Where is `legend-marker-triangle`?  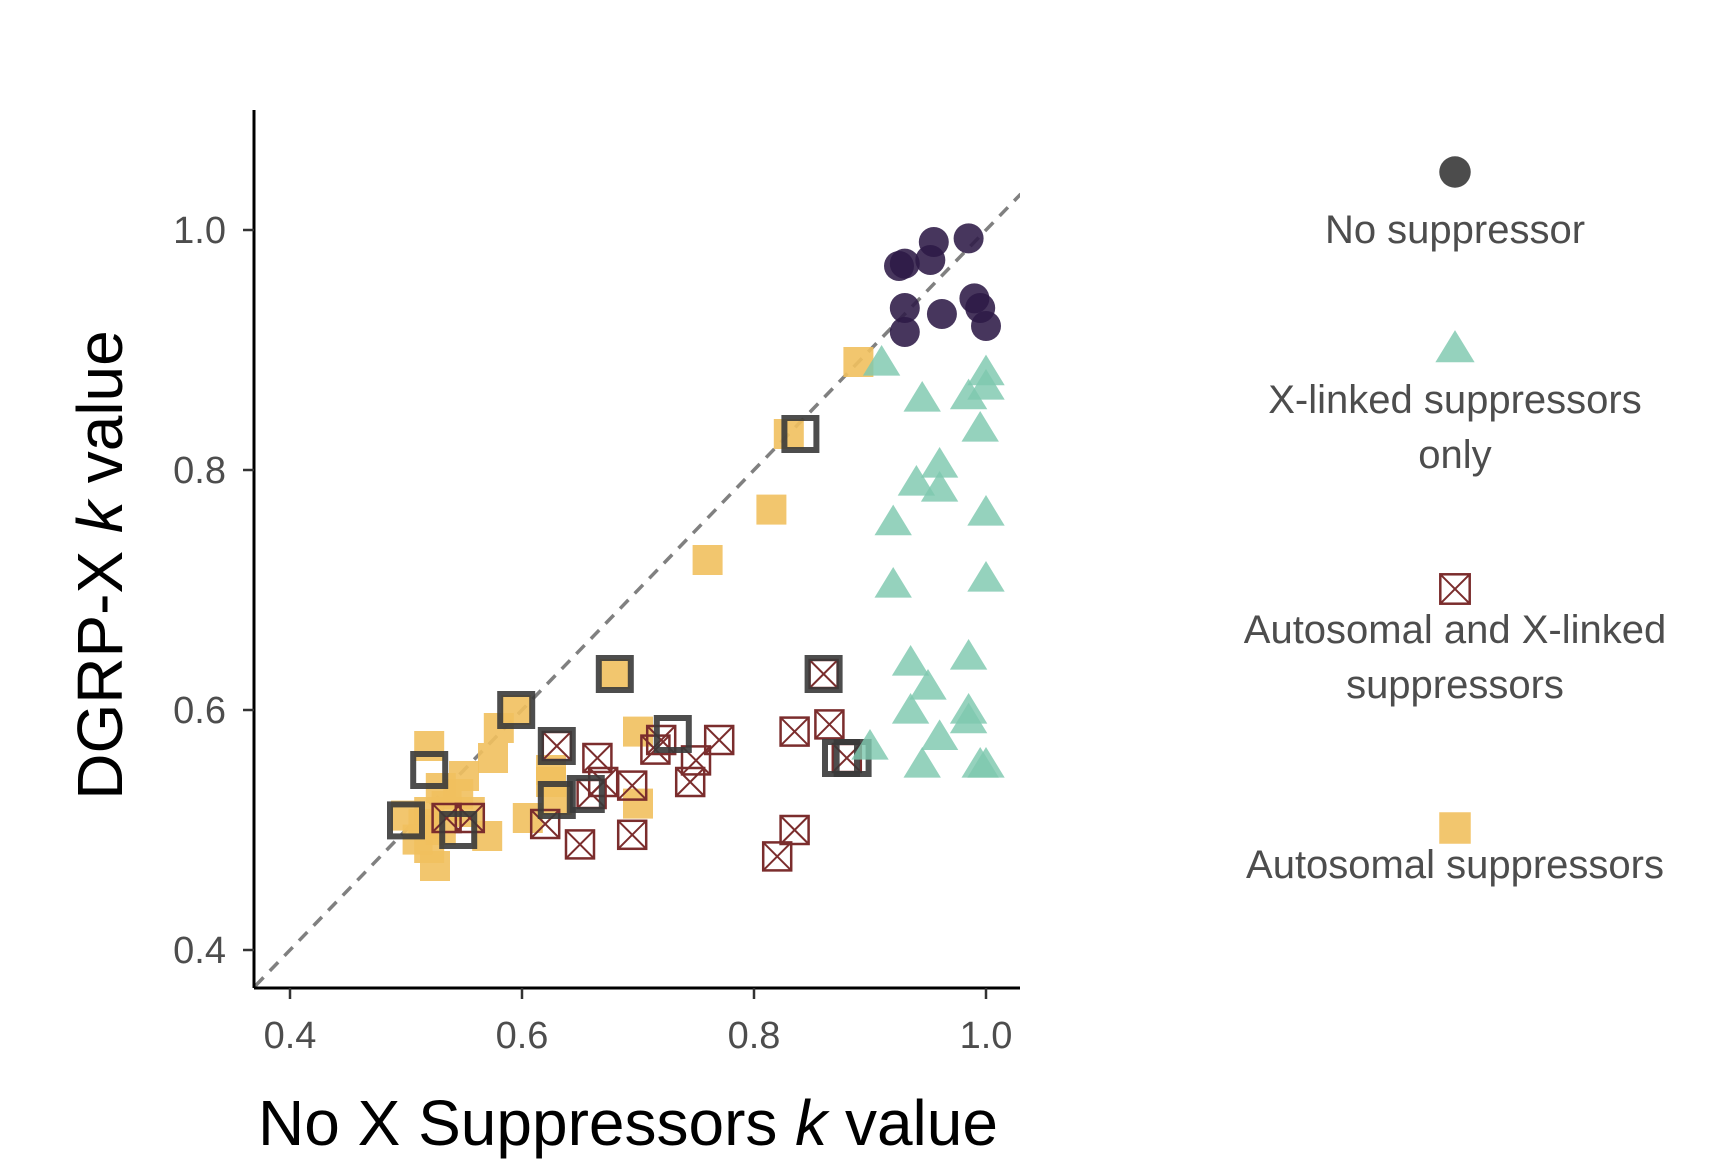 legend-marker-triangle is located at coordinates (1455, 346).